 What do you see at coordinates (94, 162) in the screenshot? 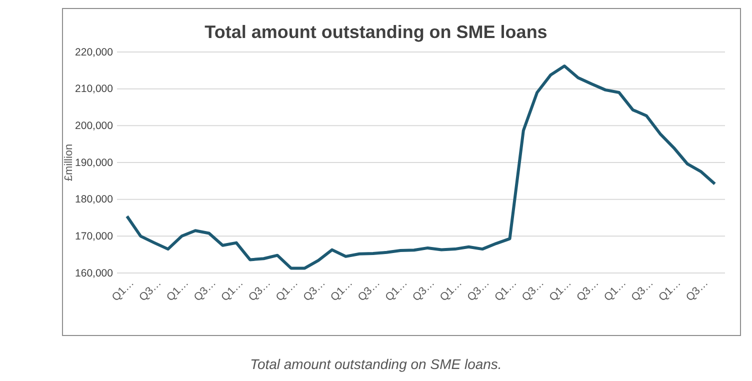
I see `y-tick-label: 190,000` at bounding box center [94, 162].